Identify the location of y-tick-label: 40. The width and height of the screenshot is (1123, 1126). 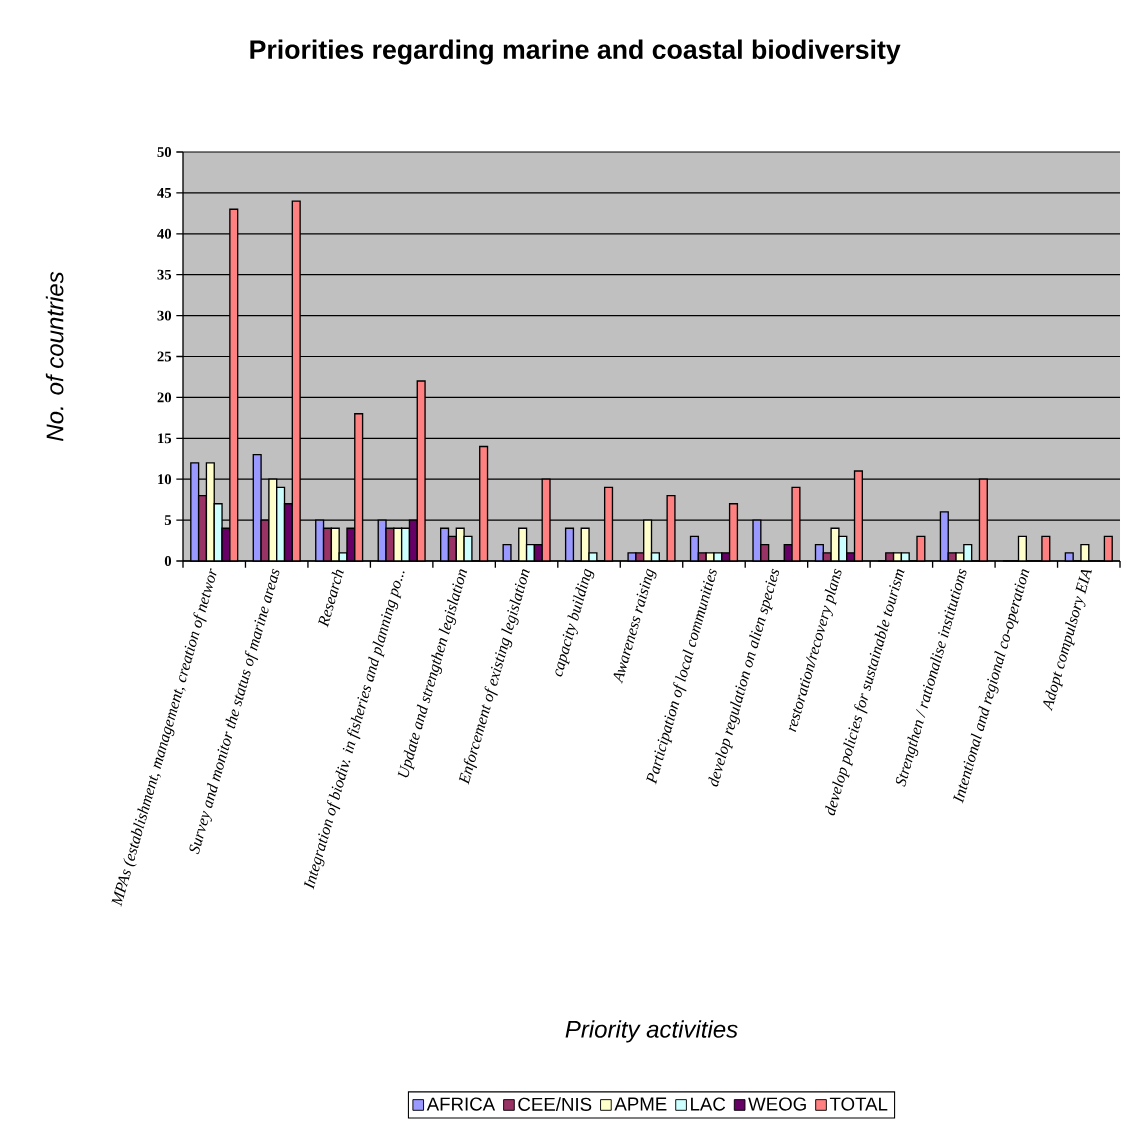
(164, 233).